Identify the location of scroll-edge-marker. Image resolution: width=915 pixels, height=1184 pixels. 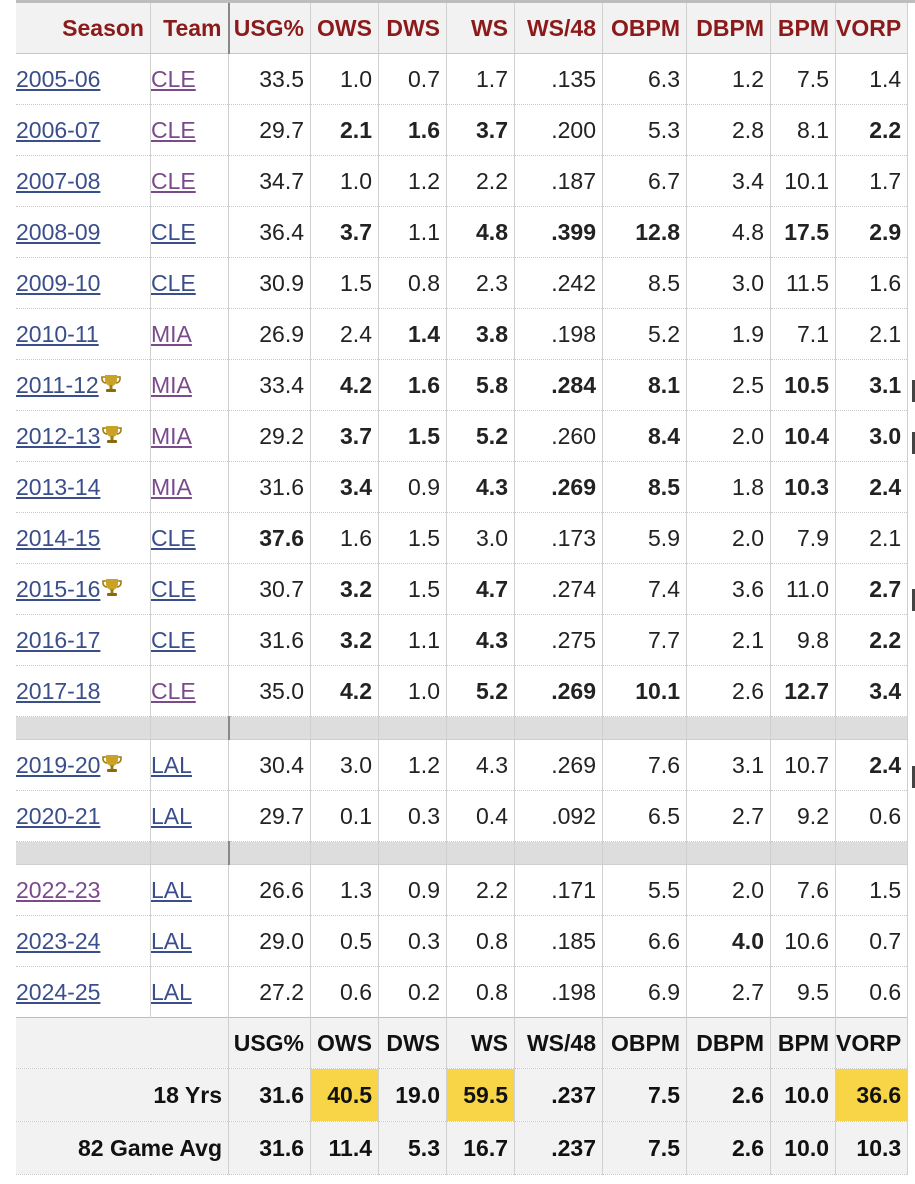
(913, 600).